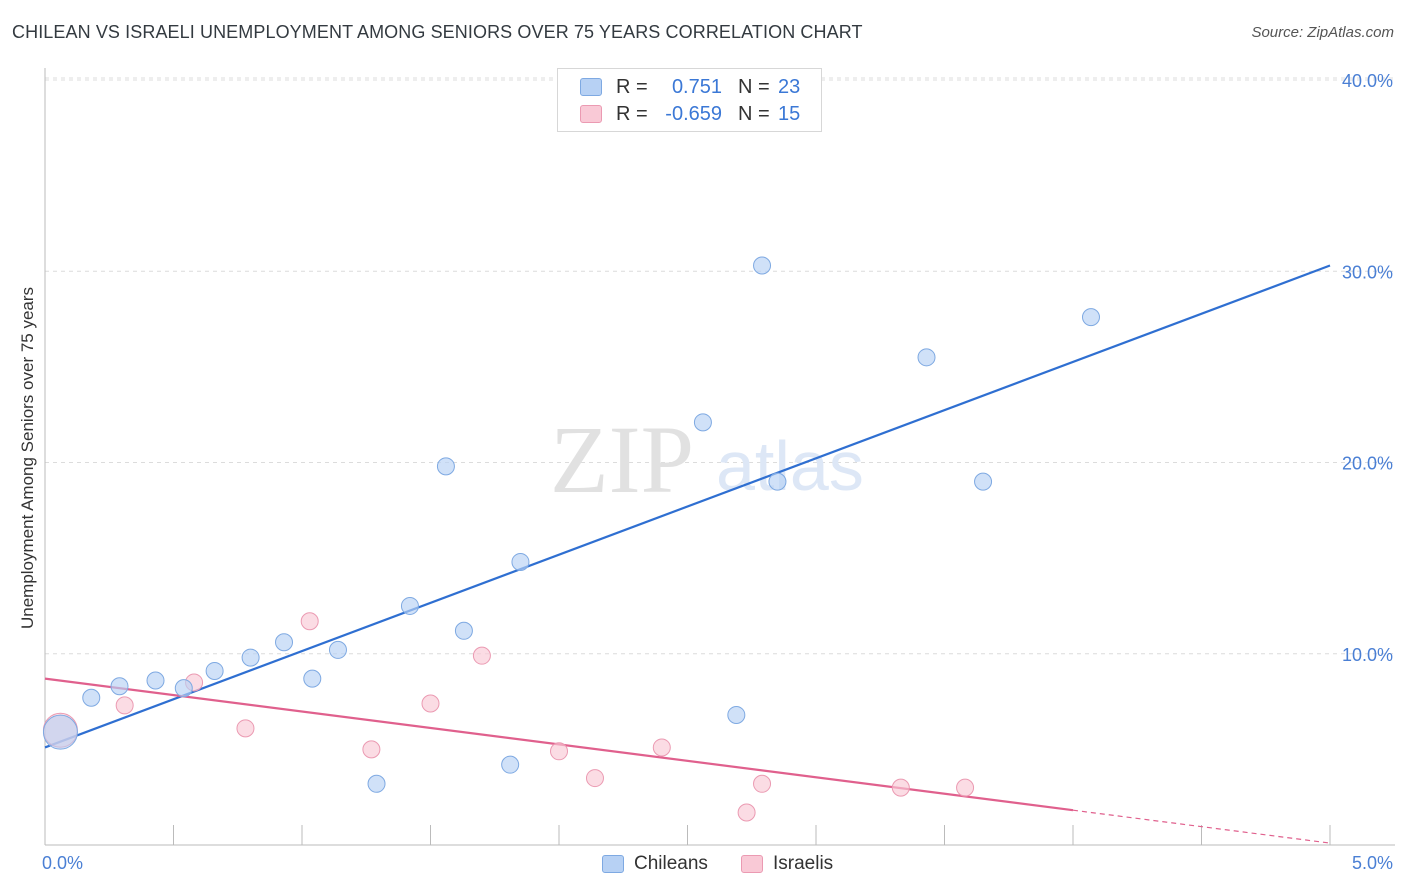 This screenshot has width=1406, height=892. I want to click on r-value-chileans: 0.751, so click(696, 86).